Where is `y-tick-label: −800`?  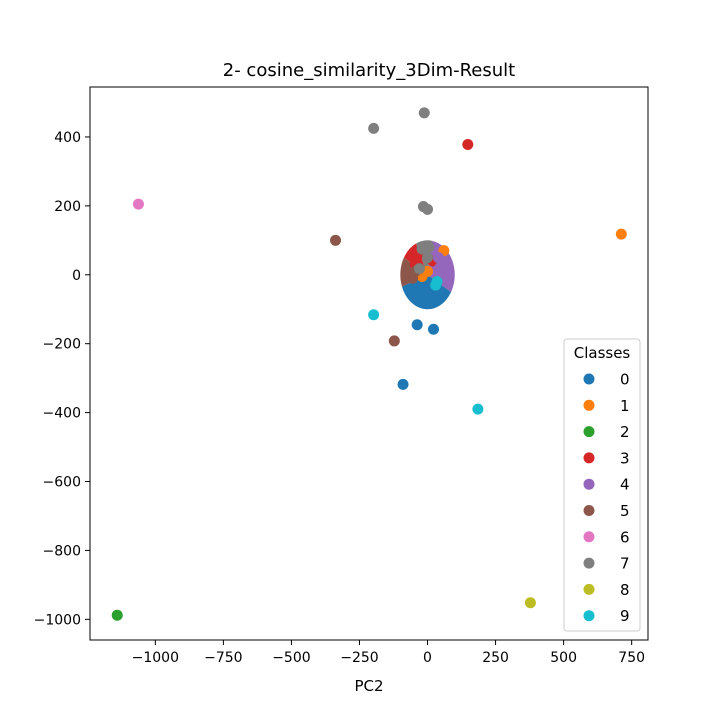 y-tick-label: −800 is located at coordinates (62, 551).